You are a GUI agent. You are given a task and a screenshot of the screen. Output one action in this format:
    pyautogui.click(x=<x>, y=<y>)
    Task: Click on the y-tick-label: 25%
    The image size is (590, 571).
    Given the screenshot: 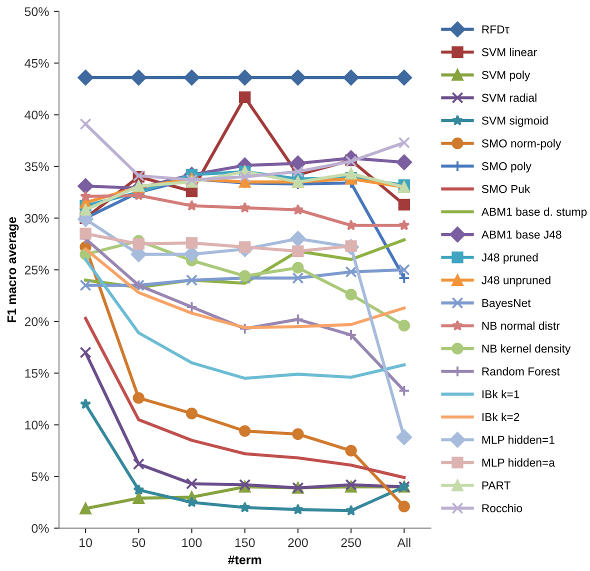 What is the action you would take?
    pyautogui.click(x=36, y=270)
    